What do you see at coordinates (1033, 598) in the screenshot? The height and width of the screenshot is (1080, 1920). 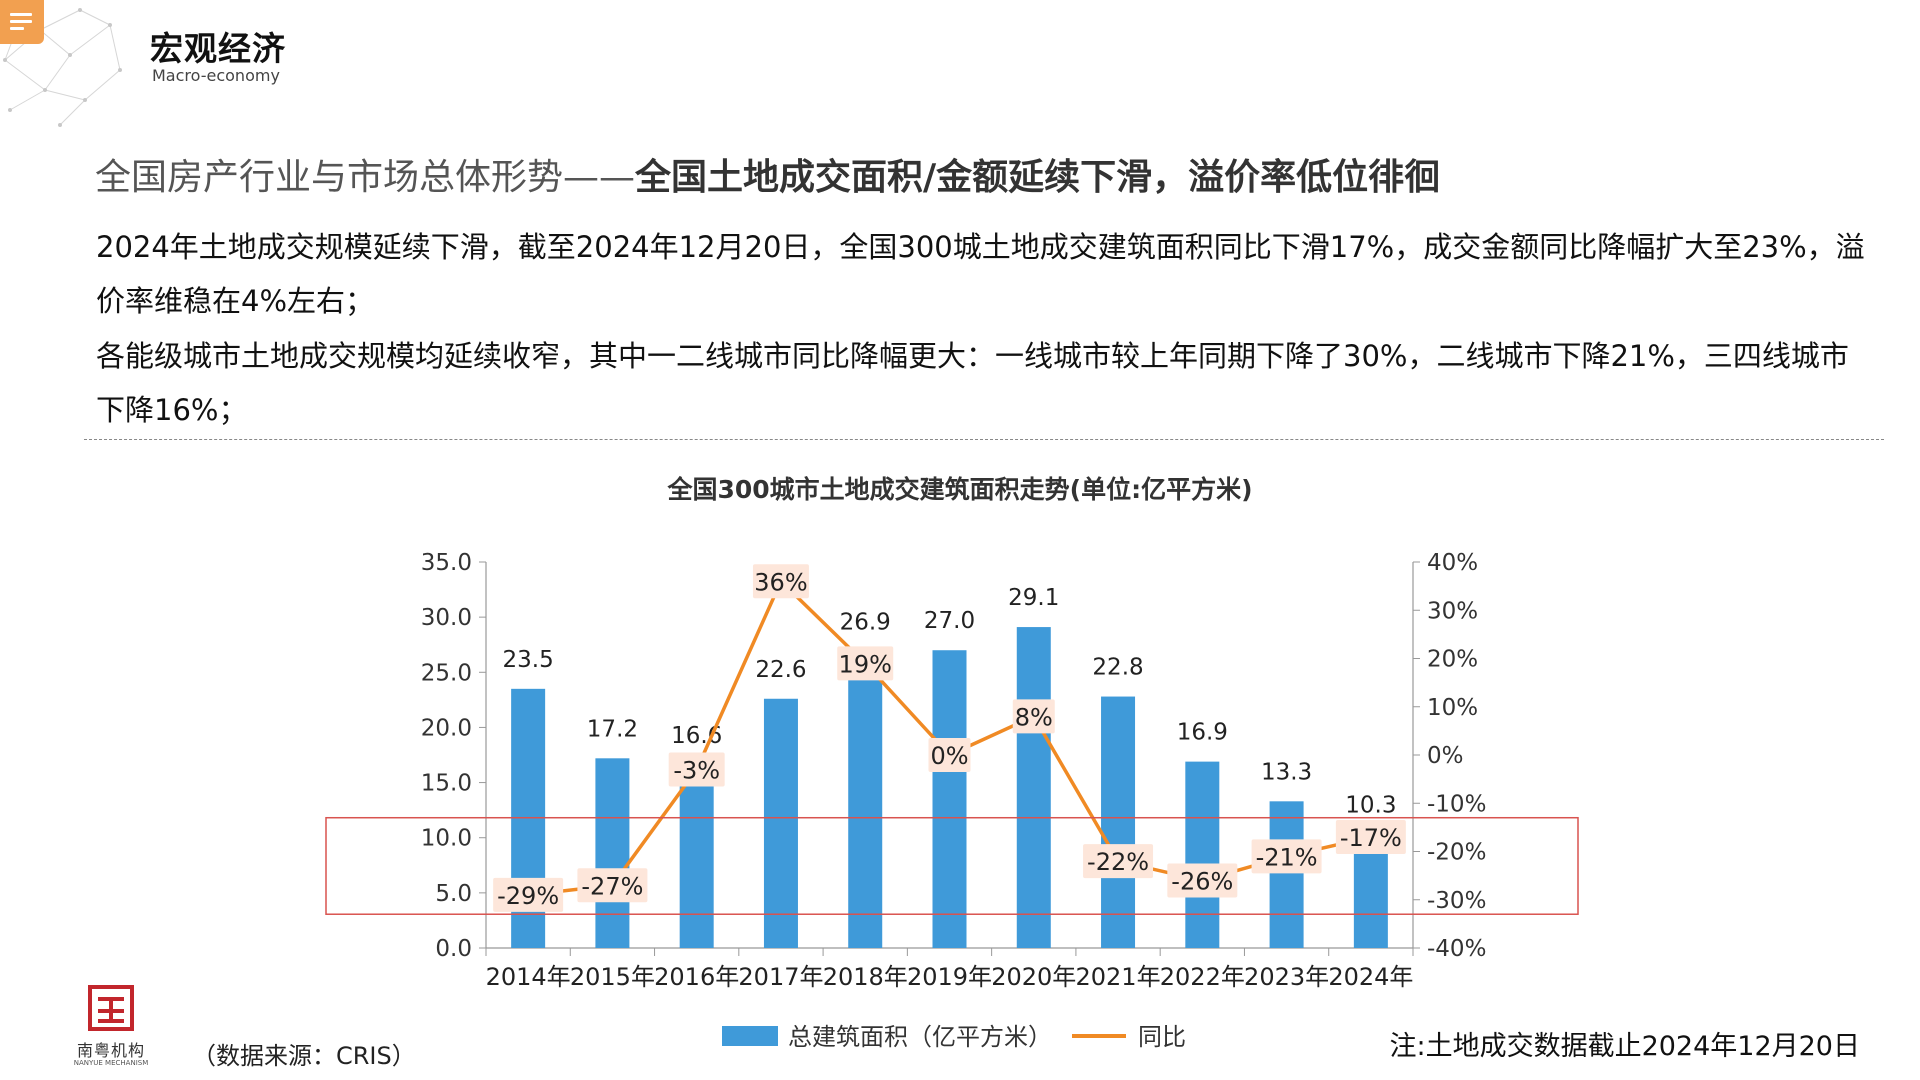 I see `bar-value-label: 29.1` at bounding box center [1033, 598].